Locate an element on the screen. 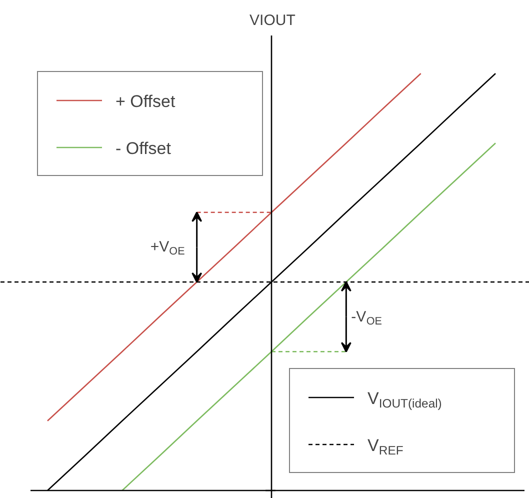 The width and height of the screenshot is (529, 498). legend-label: - Offset is located at coordinates (144, 148).